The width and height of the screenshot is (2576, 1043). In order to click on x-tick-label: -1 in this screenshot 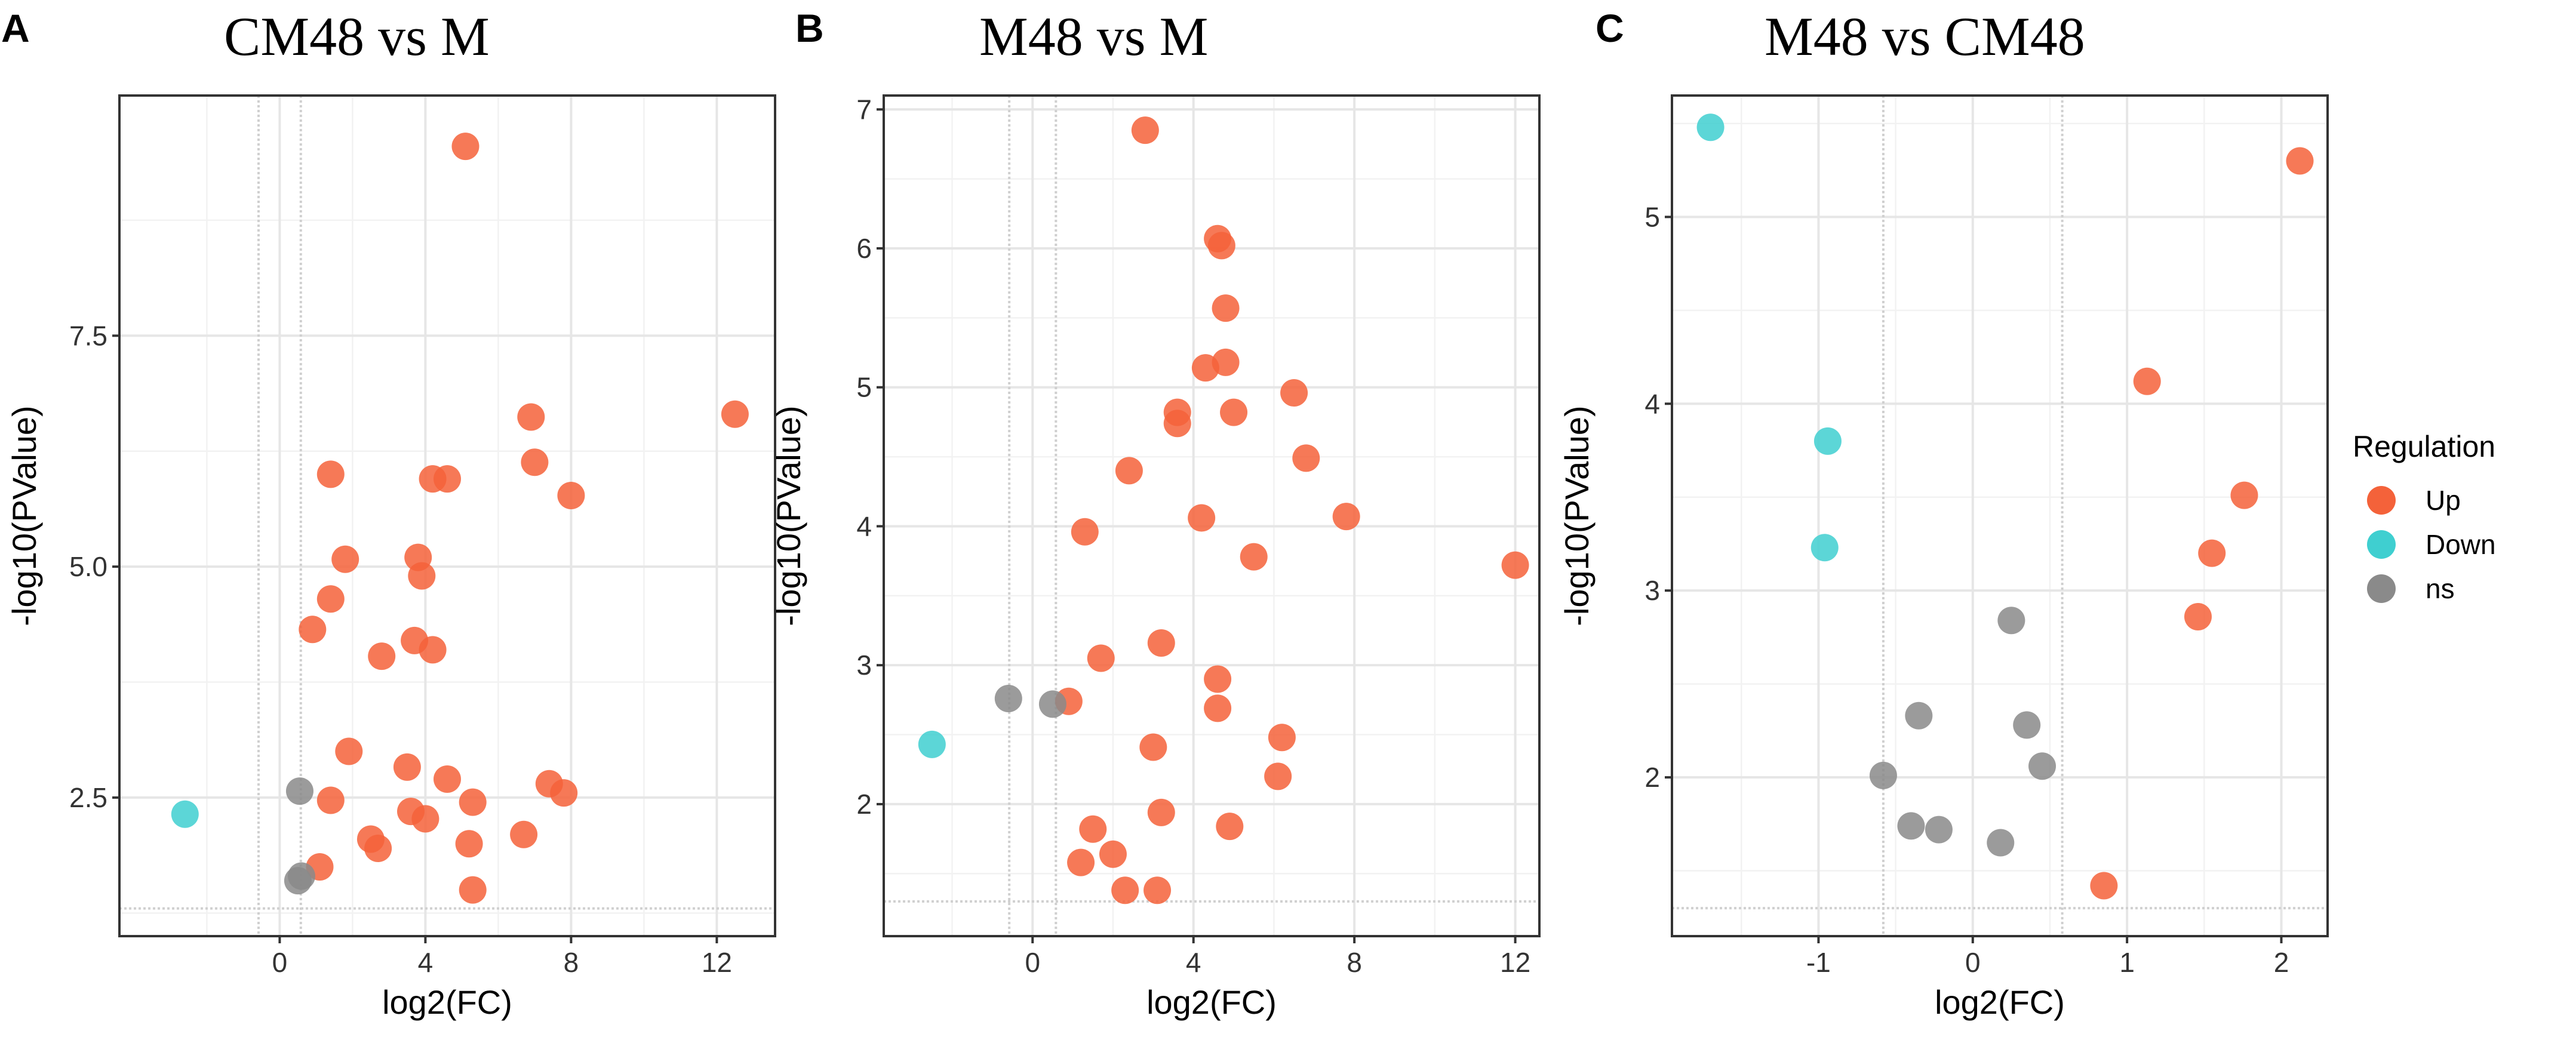, I will do `click(1818, 962)`.